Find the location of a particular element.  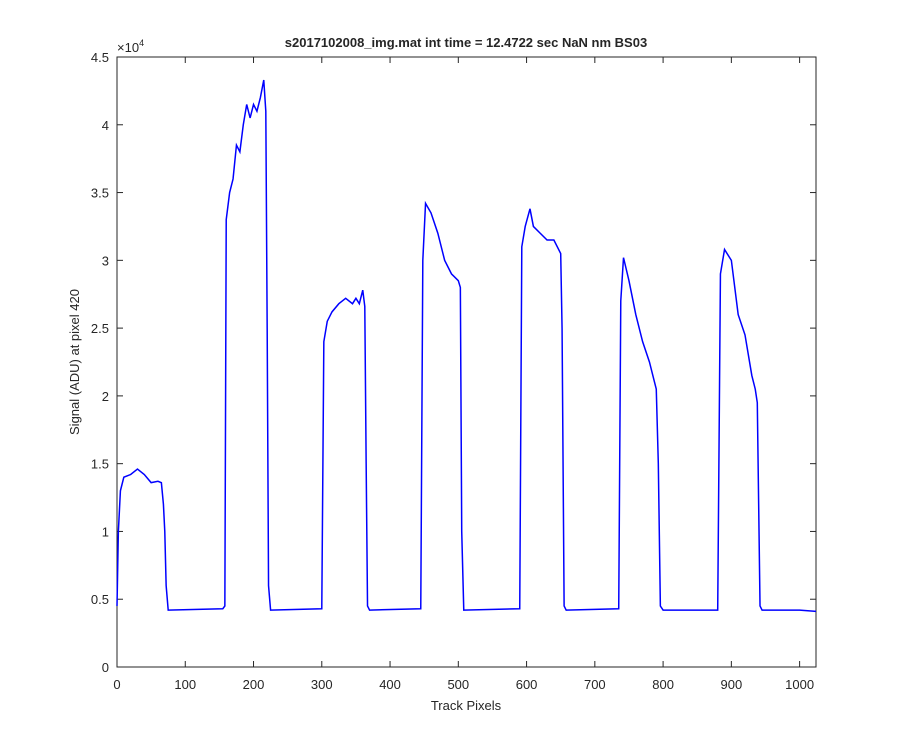

x-tick-label: 200 is located at coordinates (254, 684).